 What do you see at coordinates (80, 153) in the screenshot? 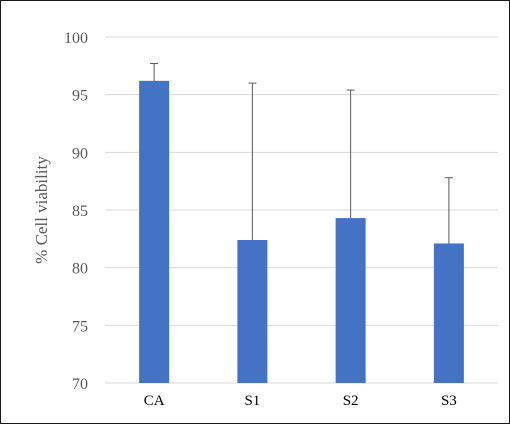
I see `y-tick-label-90: 90` at bounding box center [80, 153].